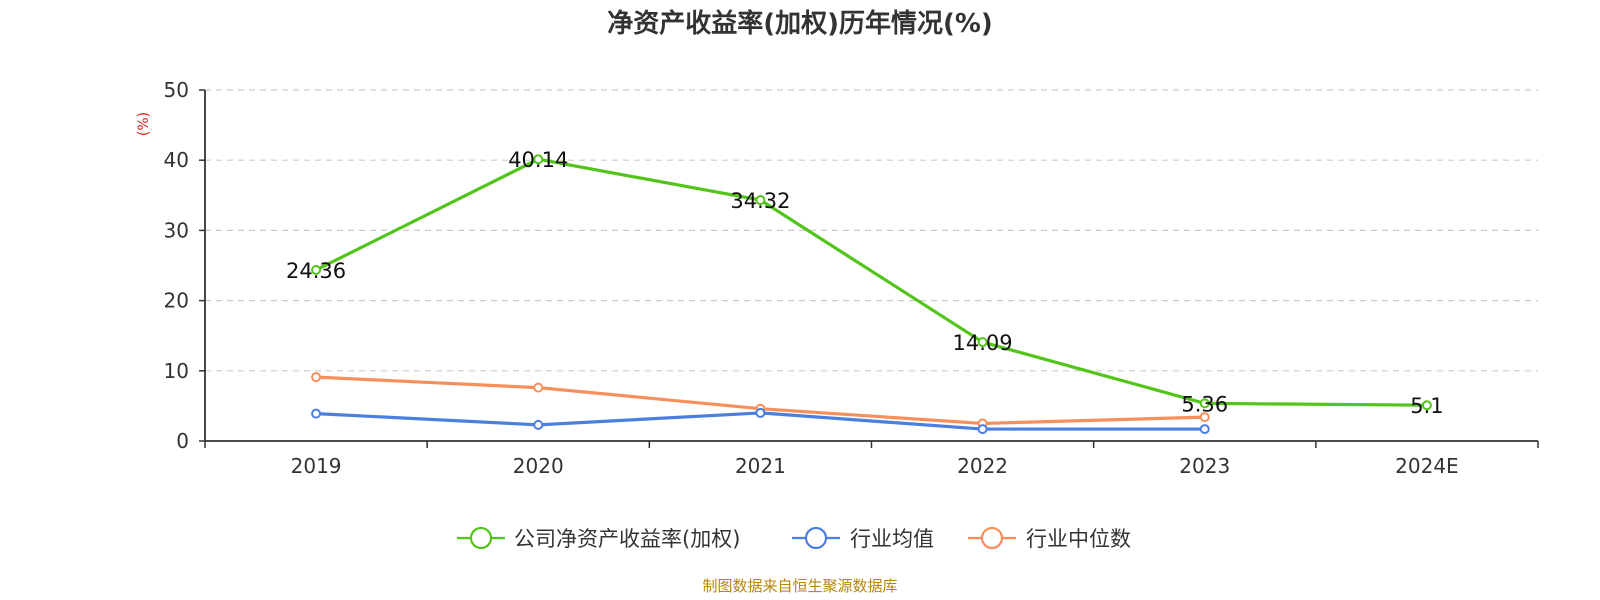 The width and height of the screenshot is (1600, 600). What do you see at coordinates (176, 371) in the screenshot?
I see `y-tick-label-10: 10` at bounding box center [176, 371].